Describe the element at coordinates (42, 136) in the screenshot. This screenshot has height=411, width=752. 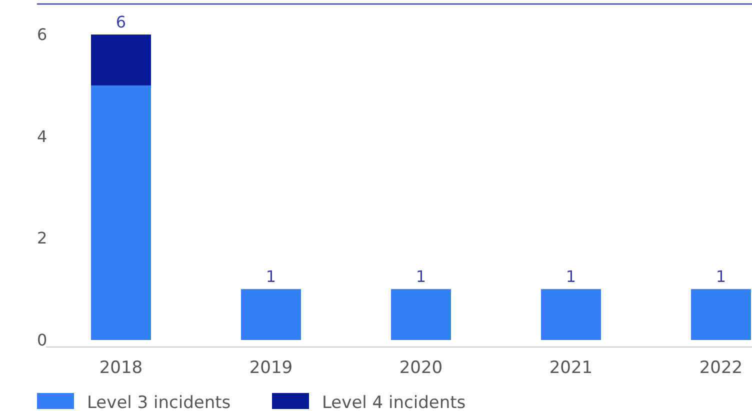
I see `y-tick-label: 4` at that location.